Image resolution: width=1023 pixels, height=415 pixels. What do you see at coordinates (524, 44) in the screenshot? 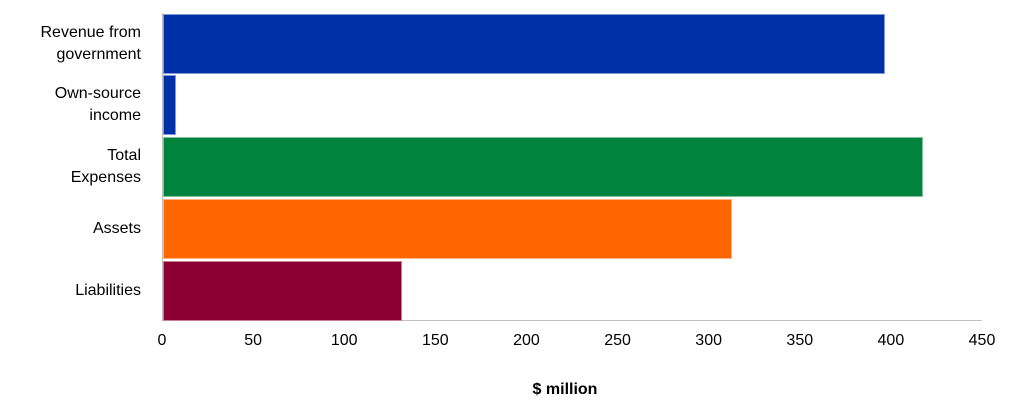
I see `bar-revenue-from-government` at bounding box center [524, 44].